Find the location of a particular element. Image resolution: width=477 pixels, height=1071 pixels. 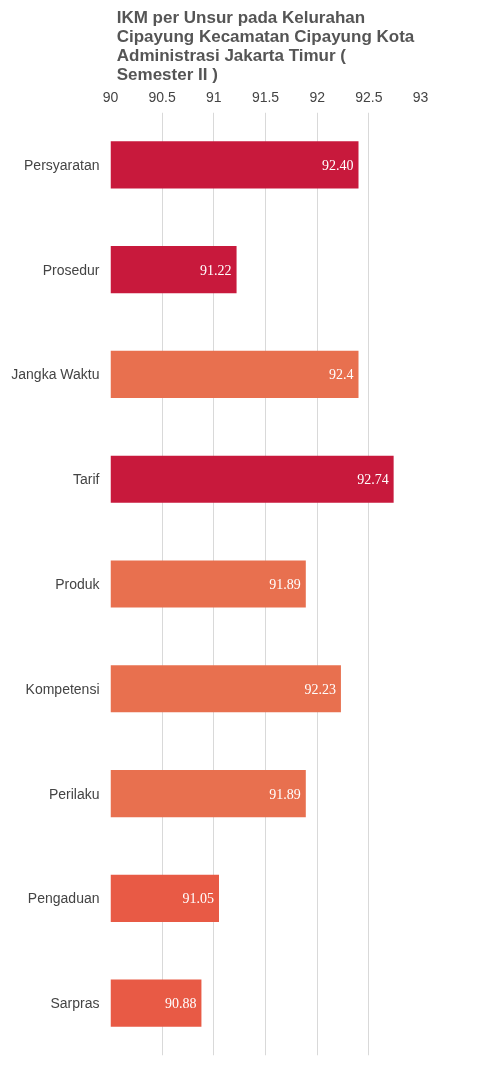

chart-title: IKM per Unsur pada Kelurahan Cipayung Kecamatan Cipayung Kota Administrasi Jakarta Timur ( Semester II ) is located at coordinates (265, 45).